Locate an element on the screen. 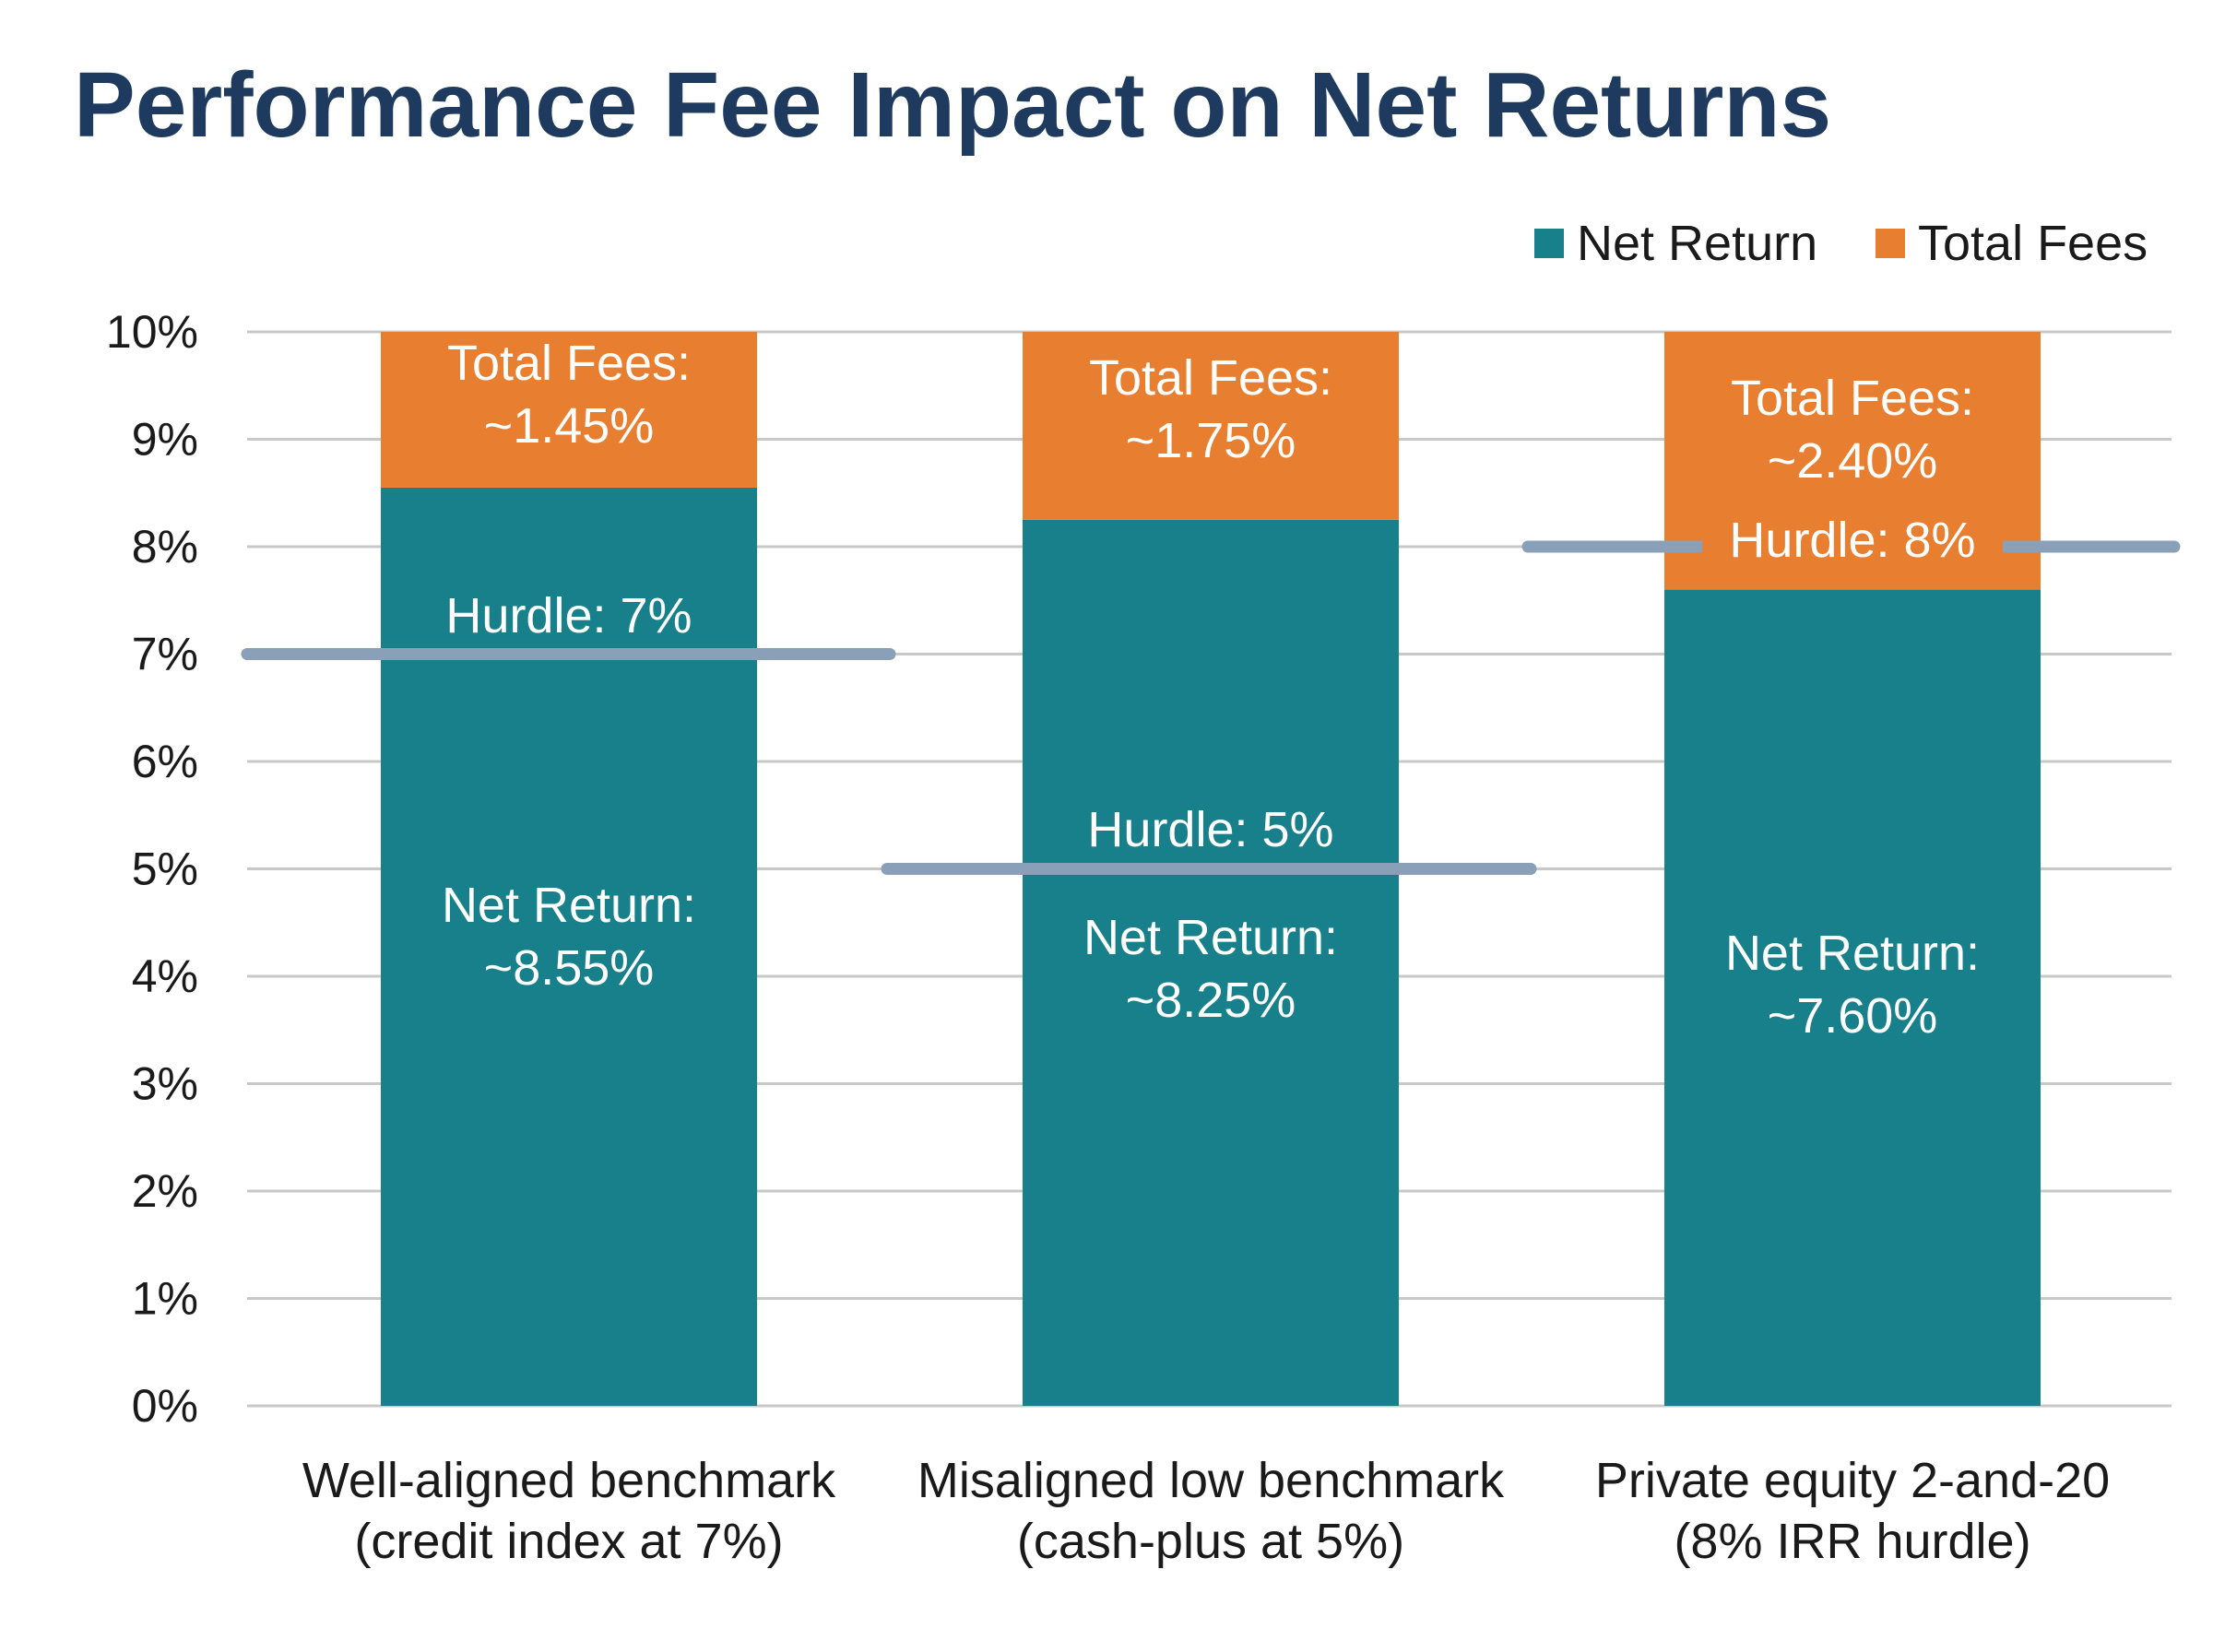 This screenshot has height=1652, width=2213. y-tick-label: 6% is located at coordinates (165, 761).